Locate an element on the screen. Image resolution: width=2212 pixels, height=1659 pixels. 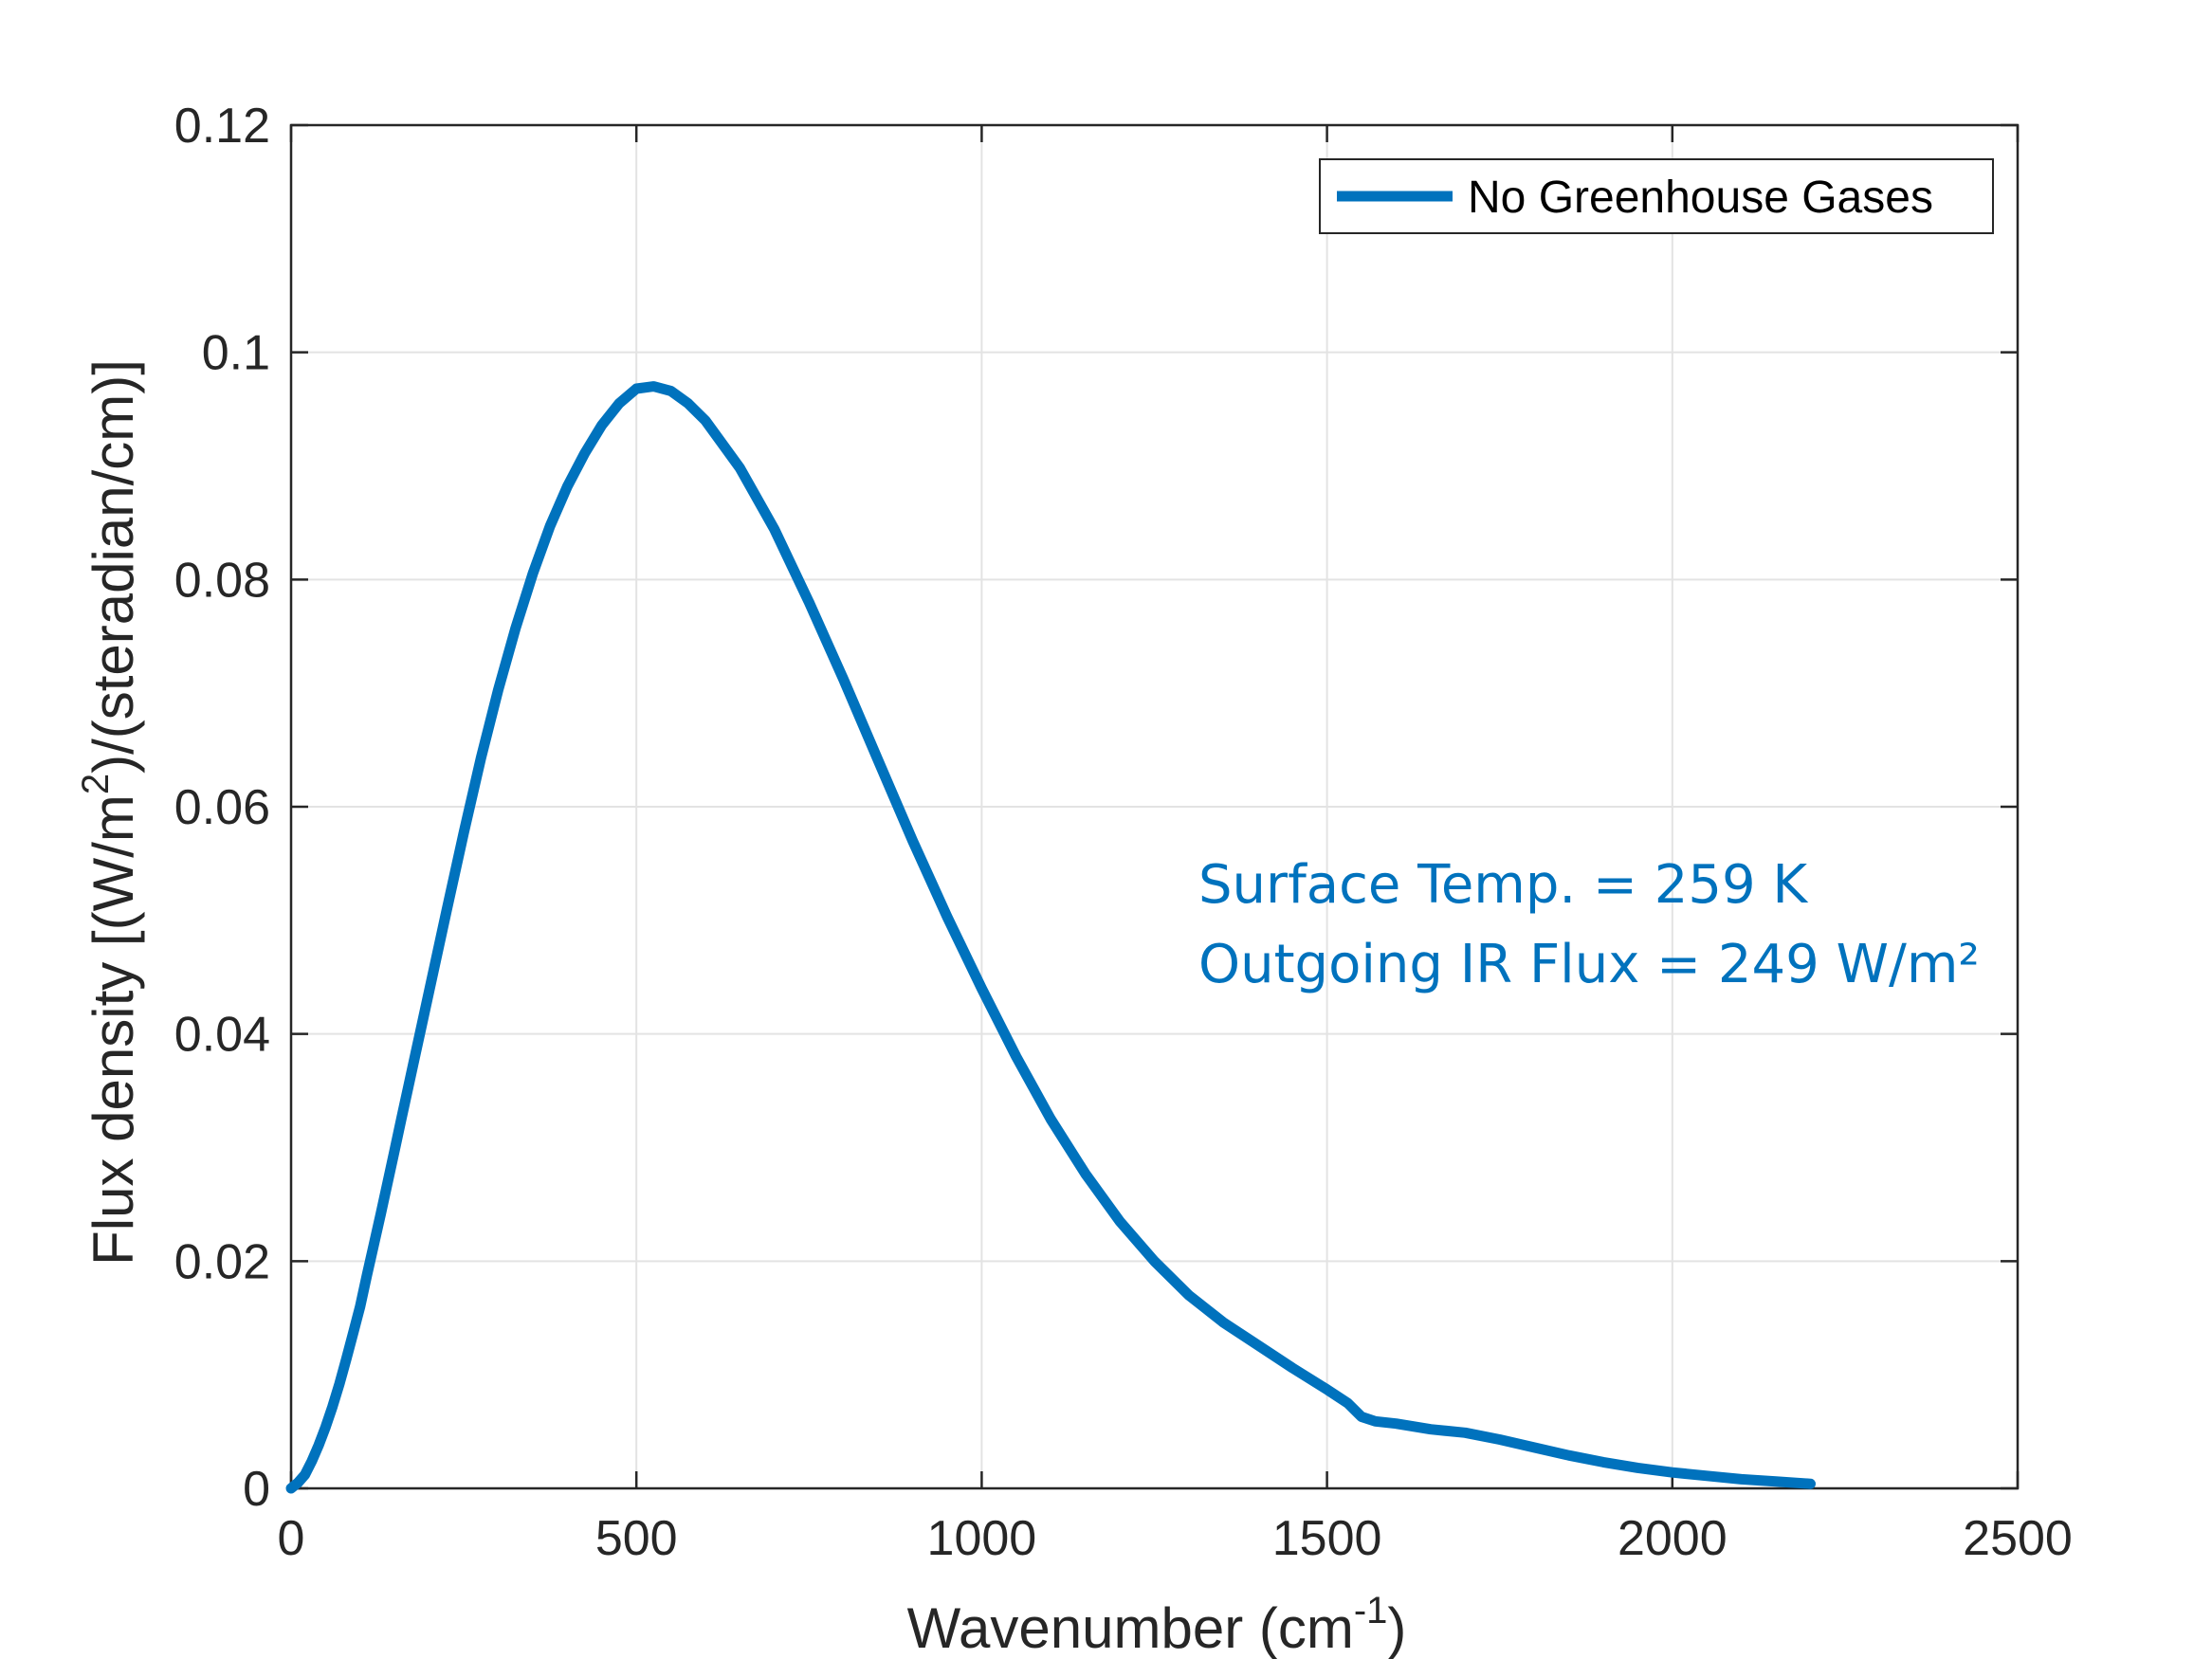
x-tick-label: 1500 is located at coordinates (1327, 1538).